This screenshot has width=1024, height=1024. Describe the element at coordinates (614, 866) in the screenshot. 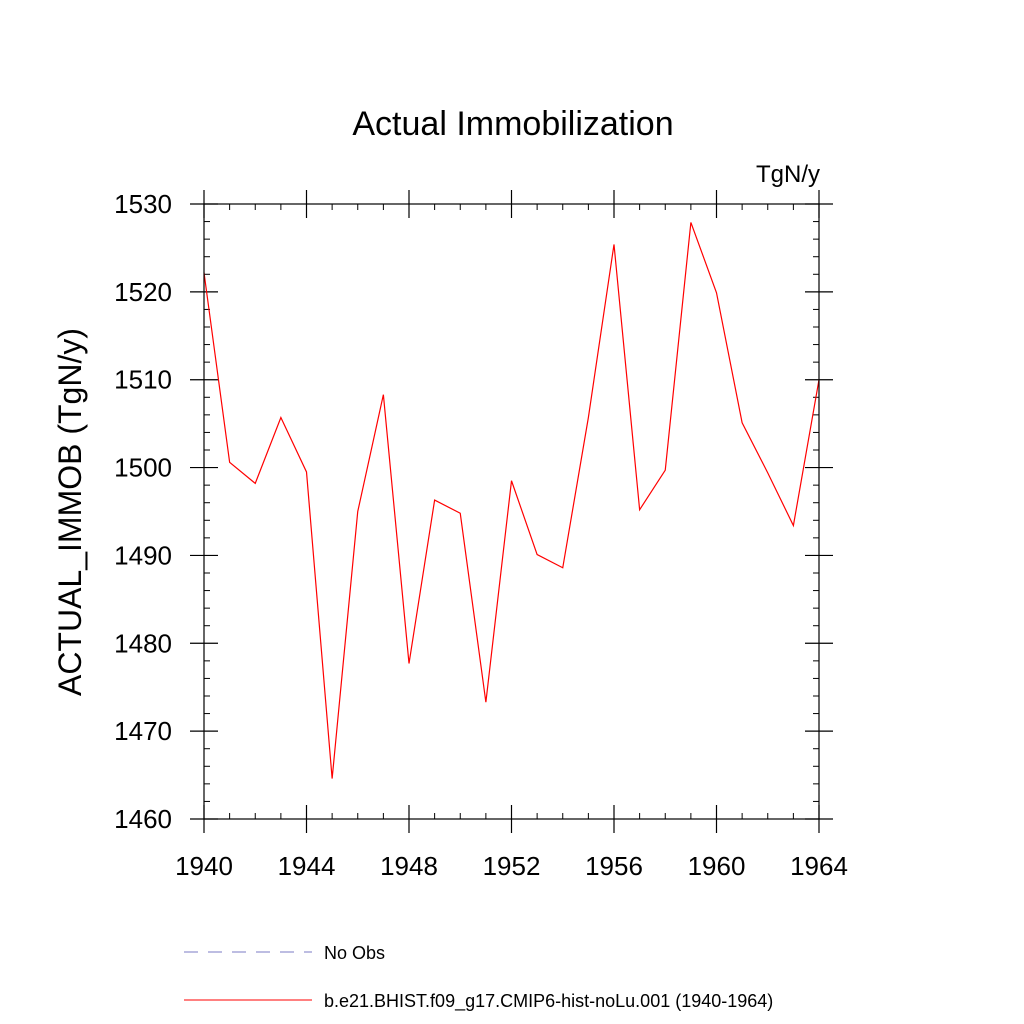

I see `x-tick-label: 1956` at that location.